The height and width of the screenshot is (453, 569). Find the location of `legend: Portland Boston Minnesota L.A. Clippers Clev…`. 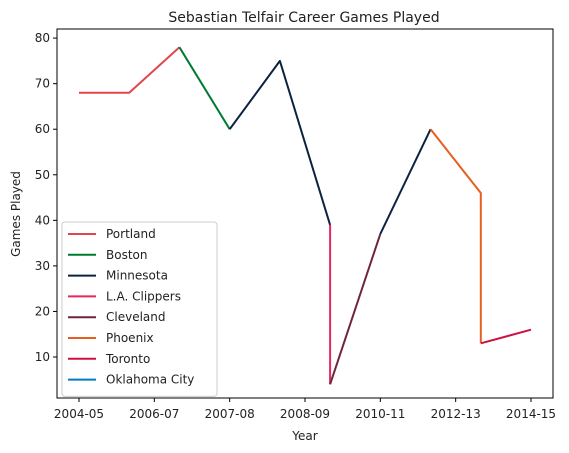

legend: Portland Boston Minnesota L.A. Clippers Clev… is located at coordinates (139, 309).